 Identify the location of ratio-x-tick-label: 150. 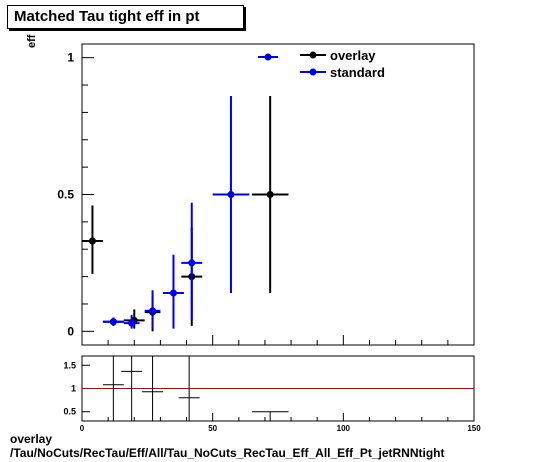
(474, 428).